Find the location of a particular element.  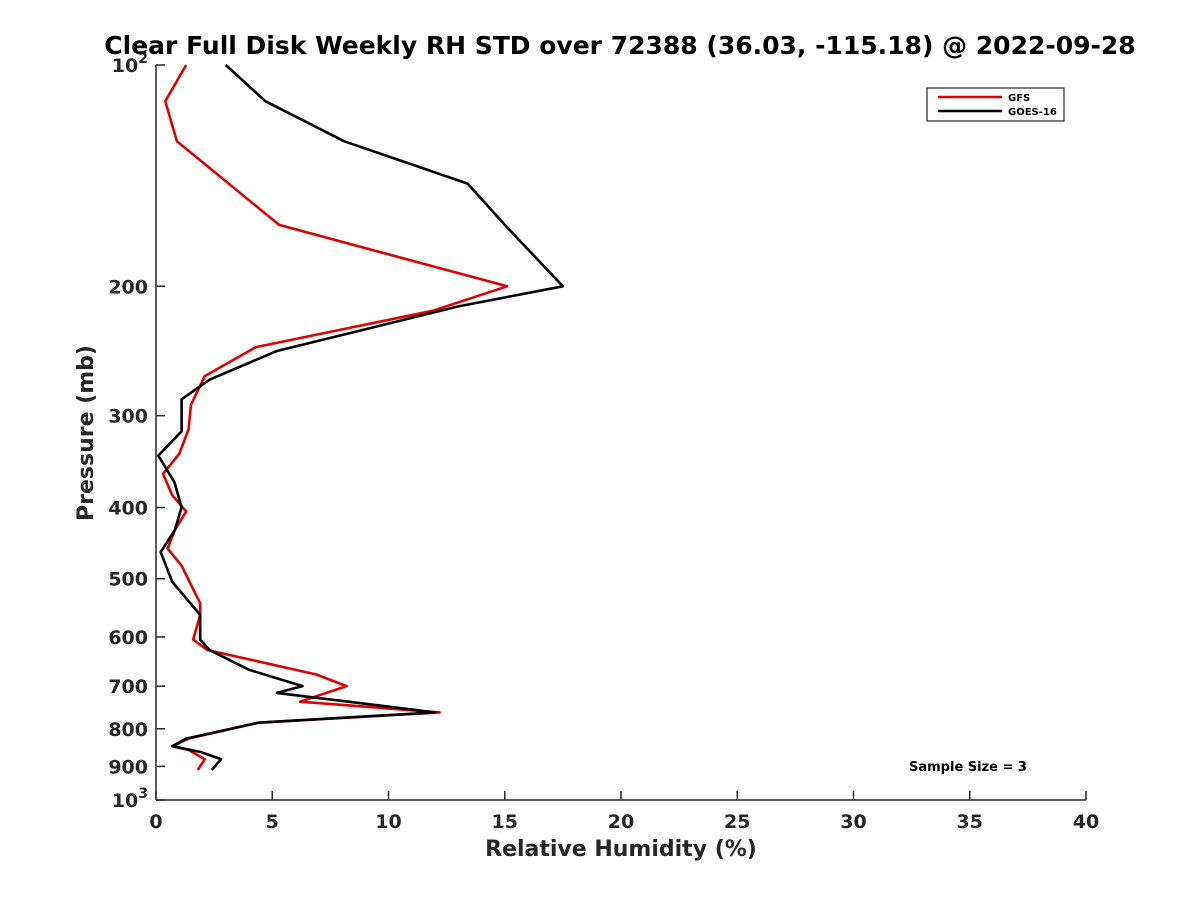

y-tick-label-base: 800 is located at coordinates (128, 730).